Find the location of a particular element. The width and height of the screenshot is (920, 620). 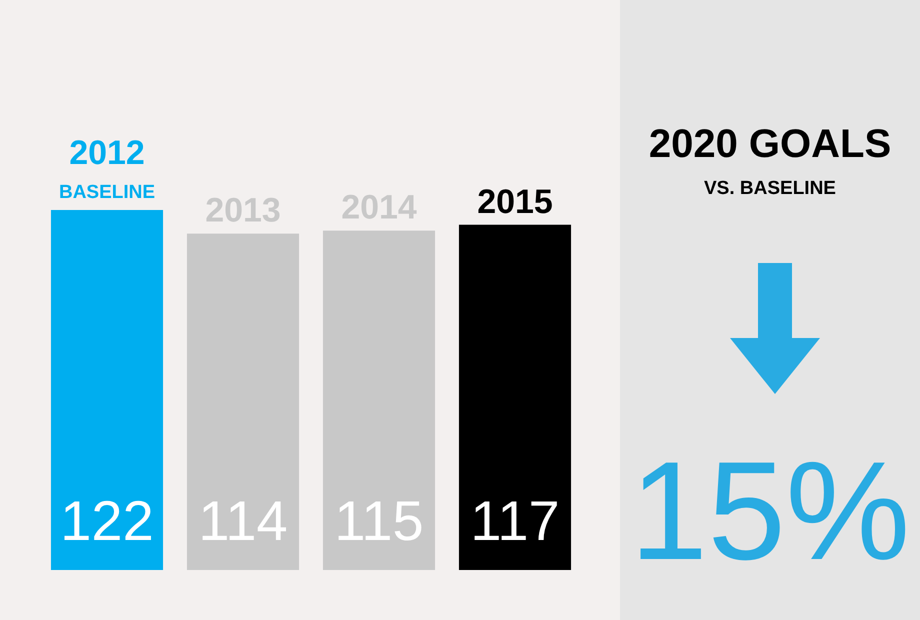

x-tick-label: 2015 is located at coordinates (515, 201).